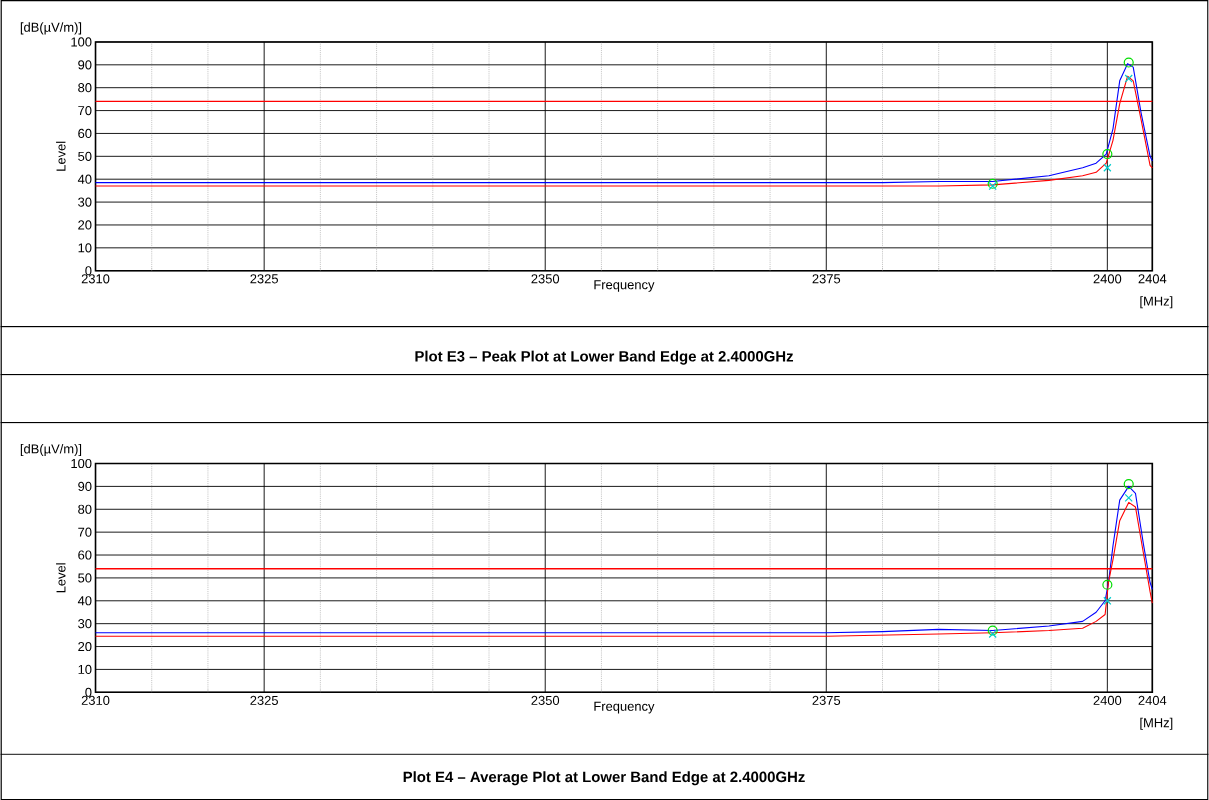  Describe the element at coordinates (604, 778) in the screenshot. I see `text: Plot E4 – Average Plot at Lower Band Edge at 2.4000GHz` at that location.